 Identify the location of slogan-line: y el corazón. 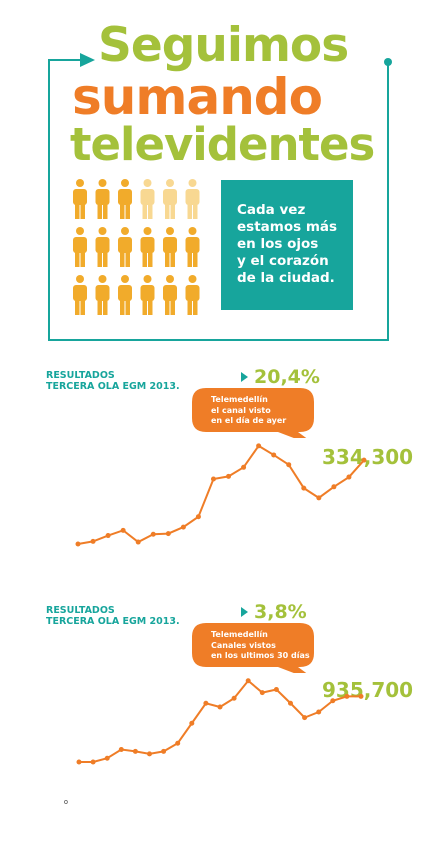
(283, 261).